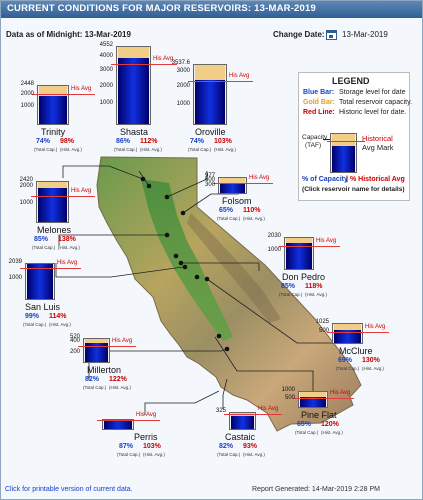 The height and width of the screenshot is (500, 423). What do you see at coordinates (144, 64) in the screenshot?
I see `shasta-historic-line` at bounding box center [144, 64].